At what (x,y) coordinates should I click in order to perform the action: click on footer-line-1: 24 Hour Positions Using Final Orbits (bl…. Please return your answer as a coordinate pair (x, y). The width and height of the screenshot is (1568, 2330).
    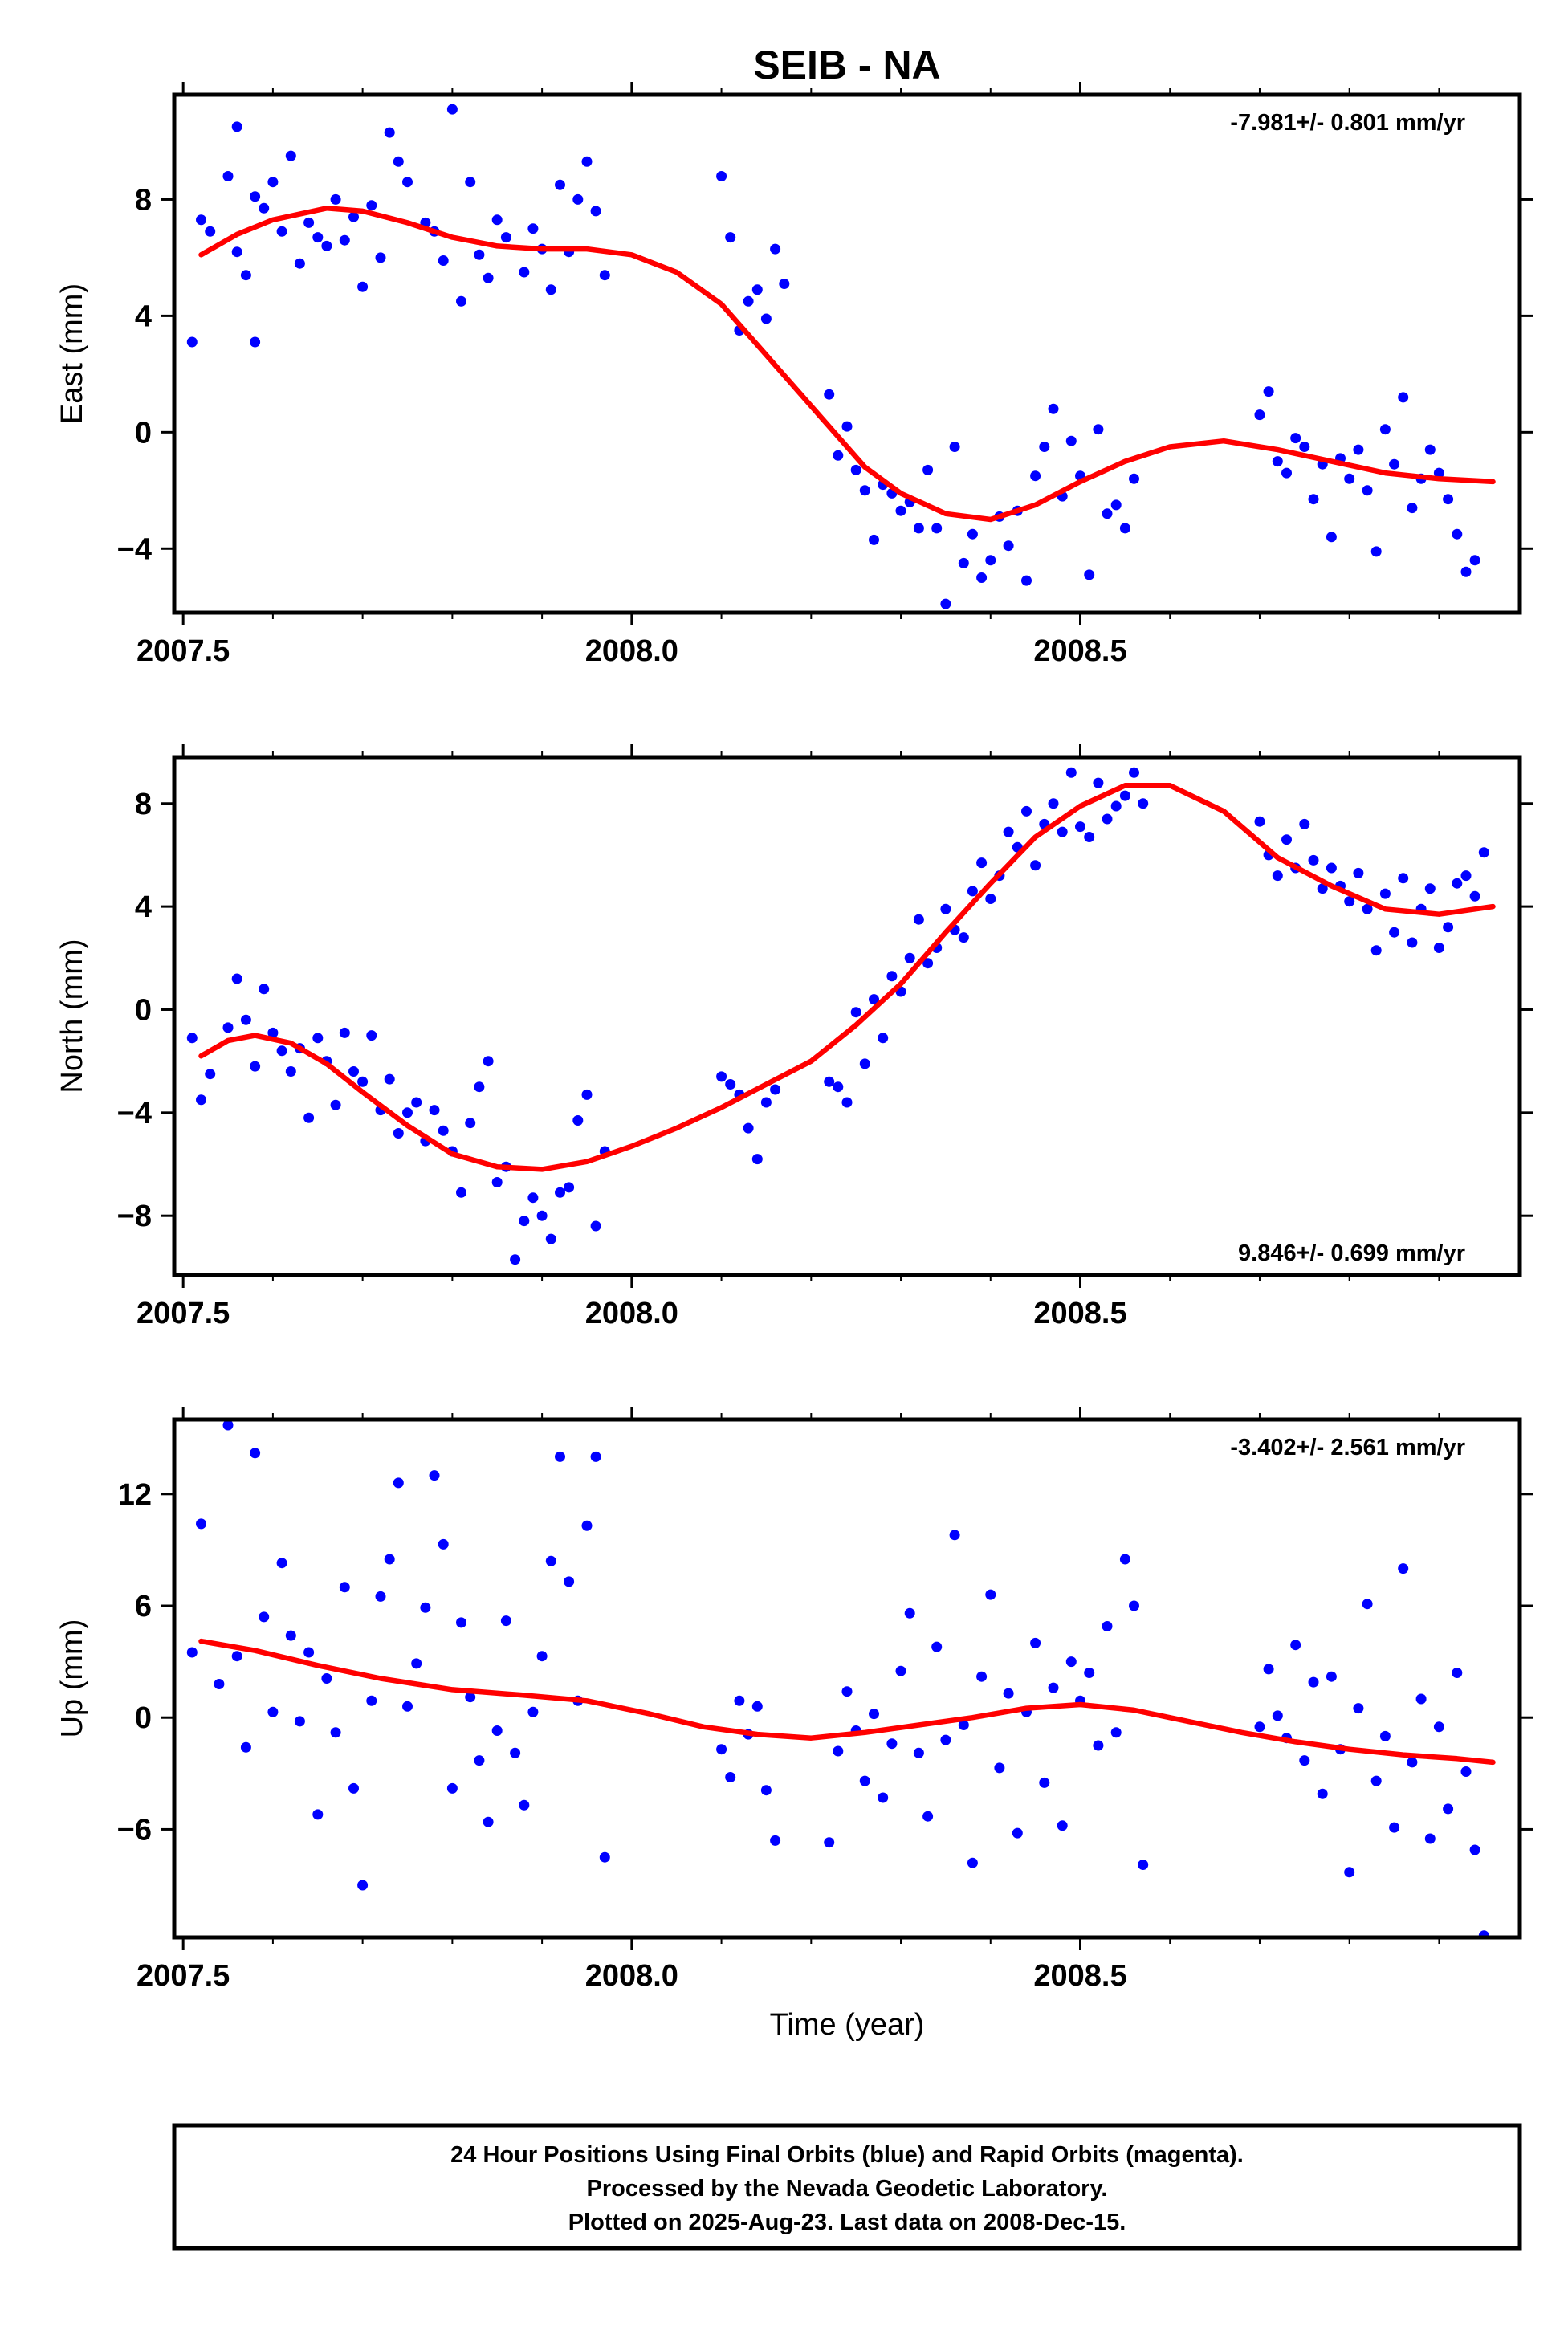
    Looking at the image, I should click on (847, 2155).